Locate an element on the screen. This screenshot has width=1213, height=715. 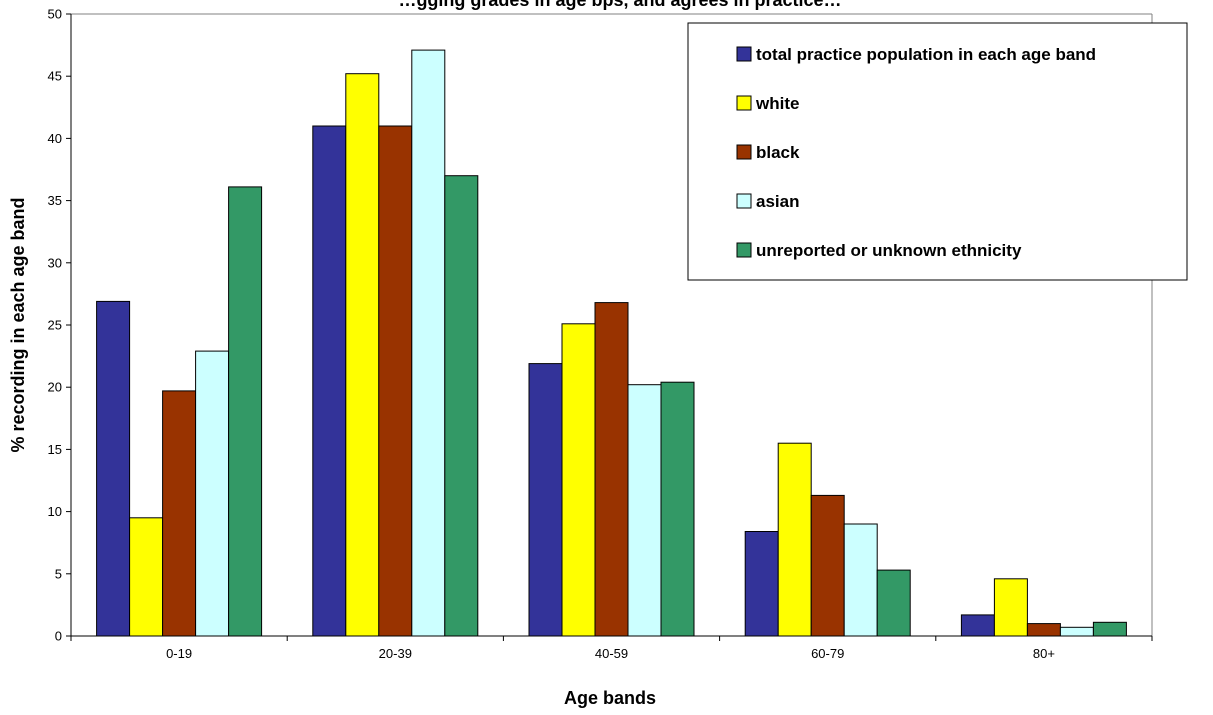
bar-1-80+ is located at coordinates (977, 625).